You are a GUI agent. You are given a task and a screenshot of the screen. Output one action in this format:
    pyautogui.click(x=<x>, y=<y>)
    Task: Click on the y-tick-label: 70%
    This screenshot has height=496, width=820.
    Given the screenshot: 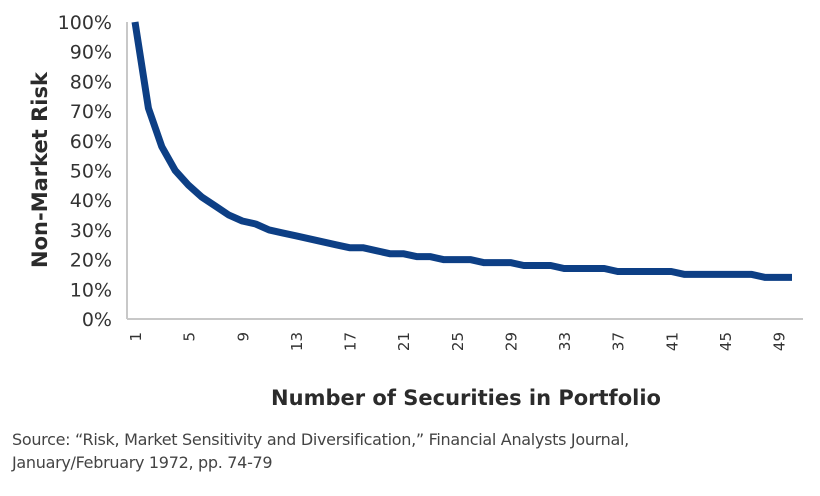 What is the action you would take?
    pyautogui.click(x=91, y=112)
    